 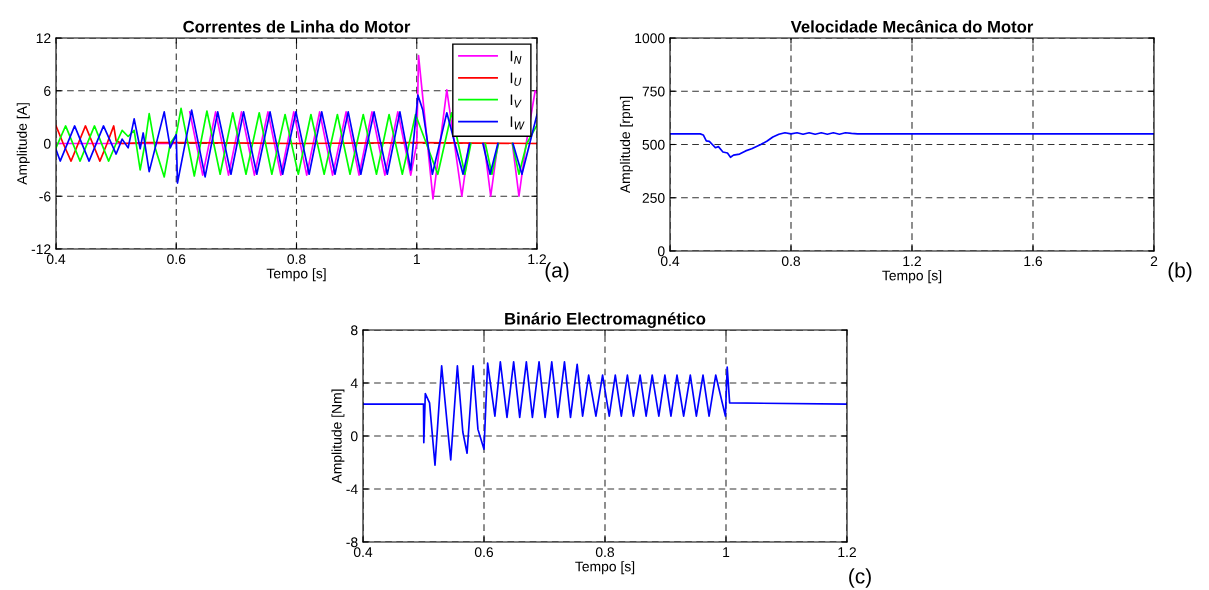 I want to click on chart-title: Correntes de Linha do Motor, so click(x=297, y=26).